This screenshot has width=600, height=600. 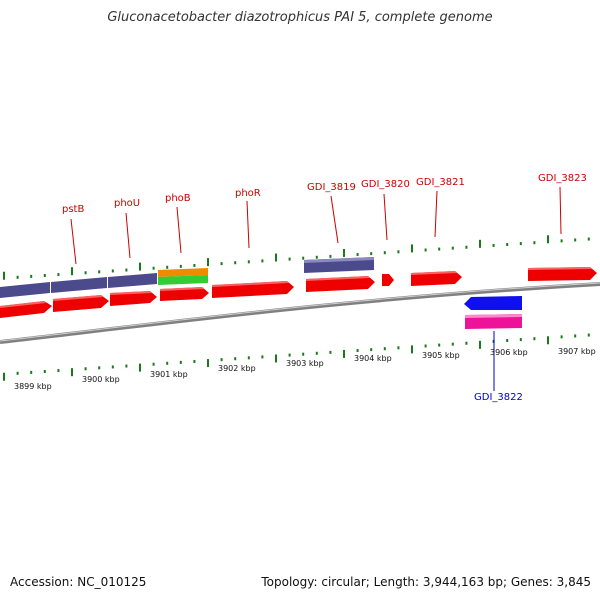 I want to click on leader-pstB, so click(x=73, y=241).